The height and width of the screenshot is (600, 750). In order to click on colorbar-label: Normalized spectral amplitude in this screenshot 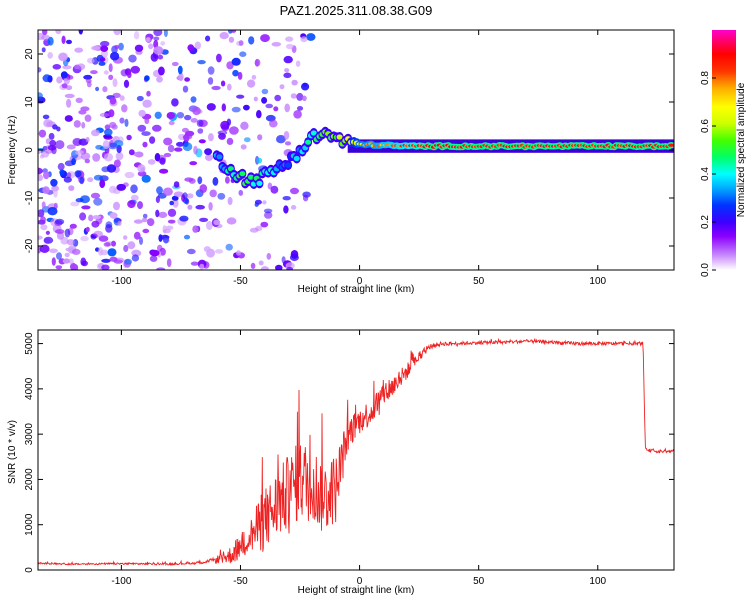, I will do `click(741, 149)`.